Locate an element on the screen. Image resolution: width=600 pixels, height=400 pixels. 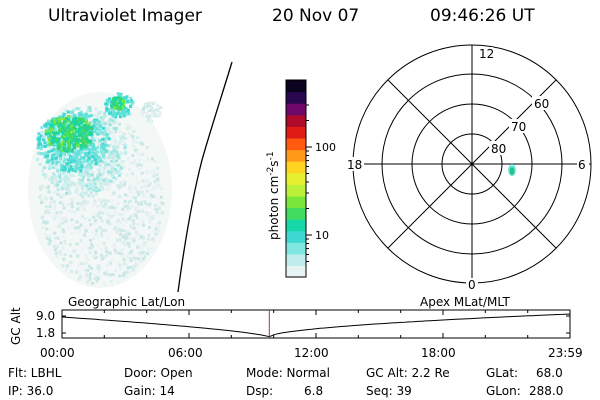
lat-label-80: 80 is located at coordinates (498, 149).